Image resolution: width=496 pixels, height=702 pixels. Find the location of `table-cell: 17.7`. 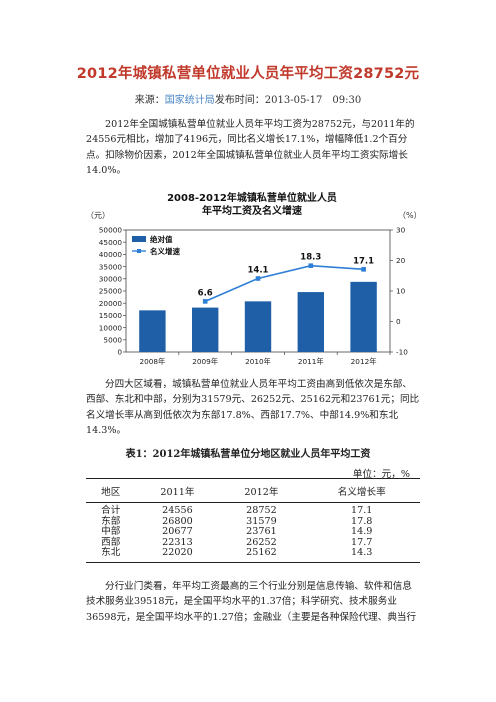

table-cell: 17.7 is located at coordinates (362, 542).